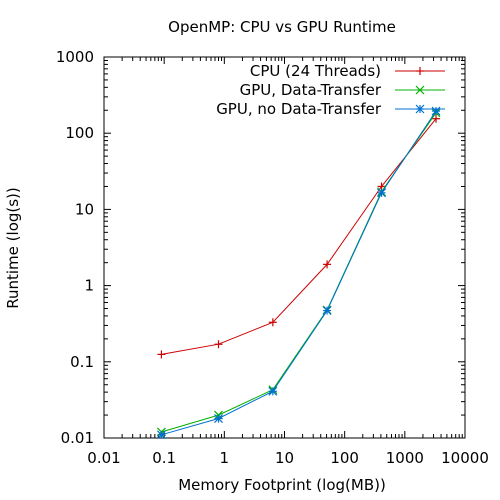 The width and height of the screenshot is (500, 500). I want to click on y-tick-label: 10, so click(84, 209).